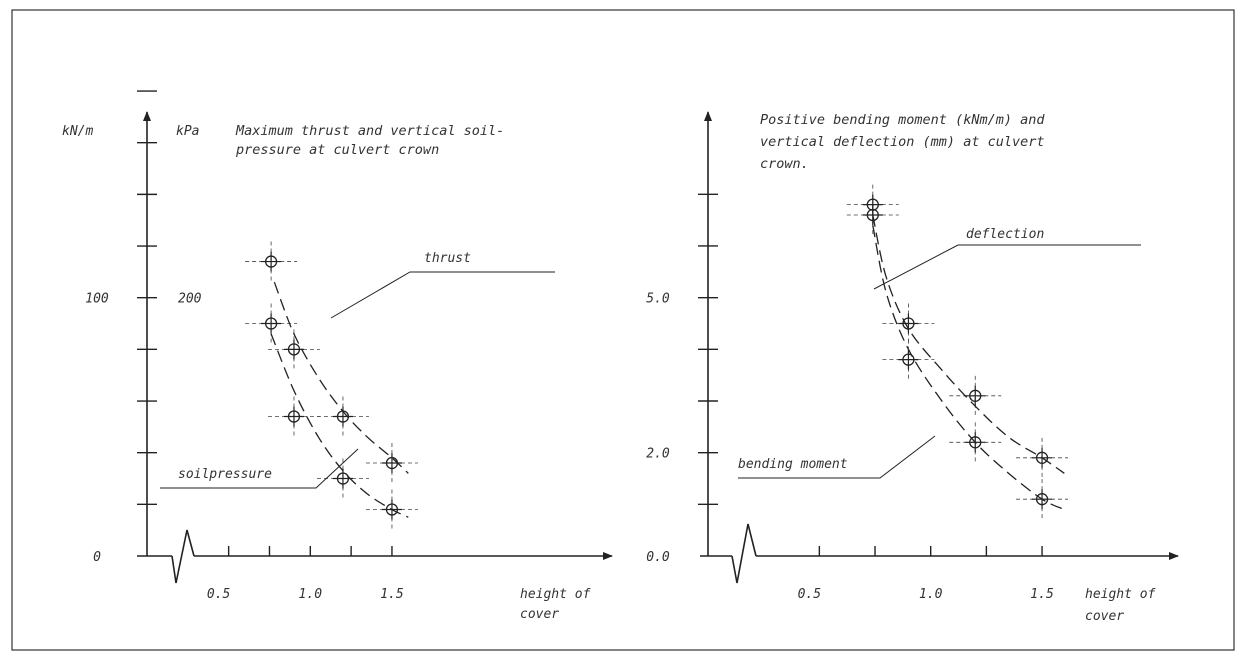 Image resolution: width=1241 pixels, height=671 pixels. I want to click on thrust-leader-line, so click(442, 295).